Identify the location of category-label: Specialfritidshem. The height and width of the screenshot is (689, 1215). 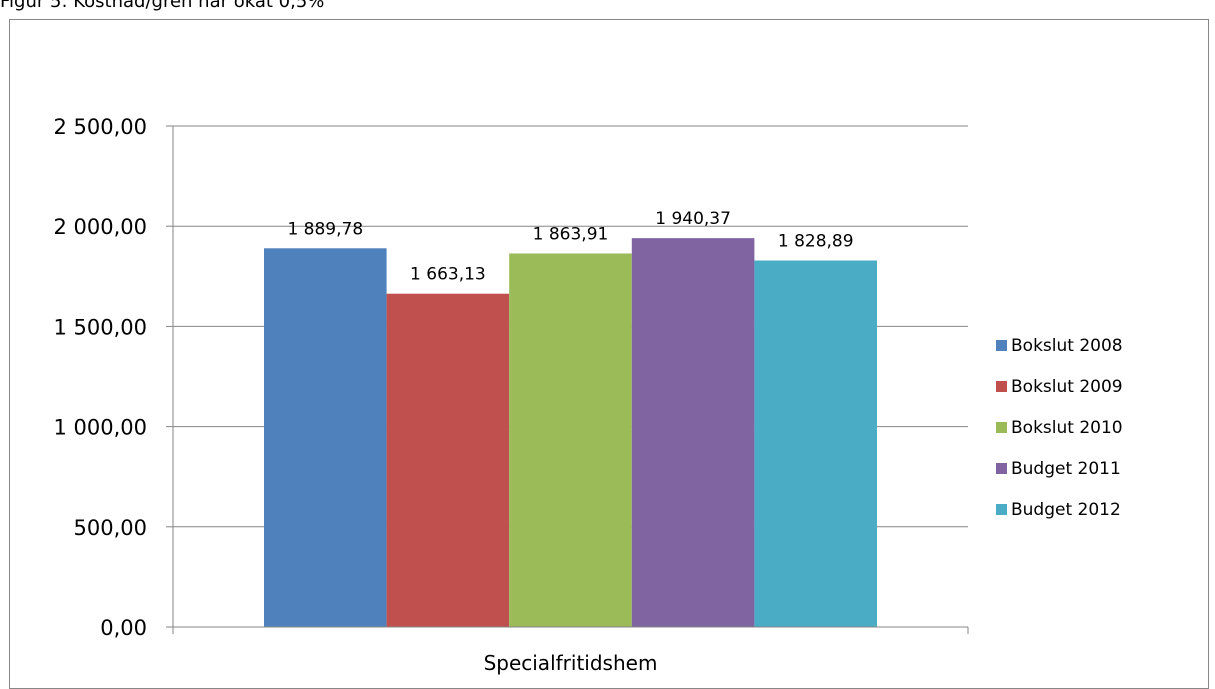
(571, 663).